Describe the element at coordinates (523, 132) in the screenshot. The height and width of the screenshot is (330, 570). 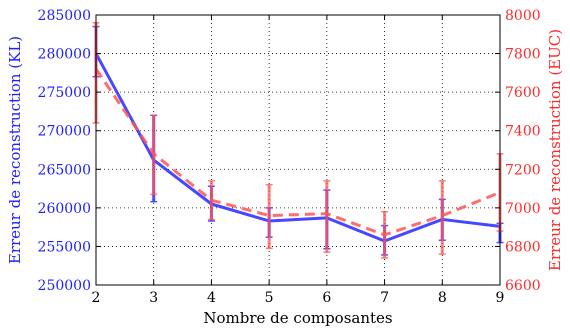
I see `y-tick-label-right: 7400` at that location.